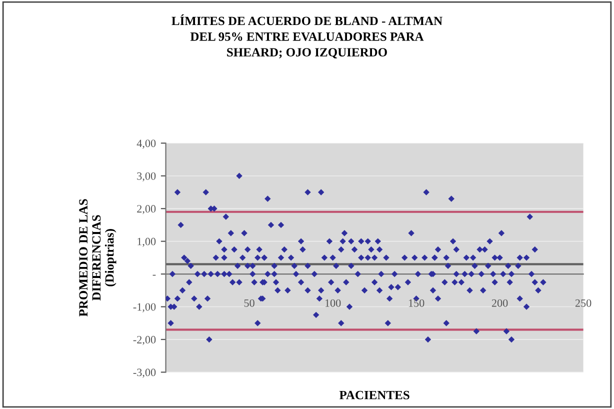 Image resolution: width=614 pixels, height=409 pixels. What do you see at coordinates (97, 257) in the screenshot?
I see `y-axis-title: PROMEDIO DE LAS DIFERENCIAS (Dioptrias)` at bounding box center [97, 257].